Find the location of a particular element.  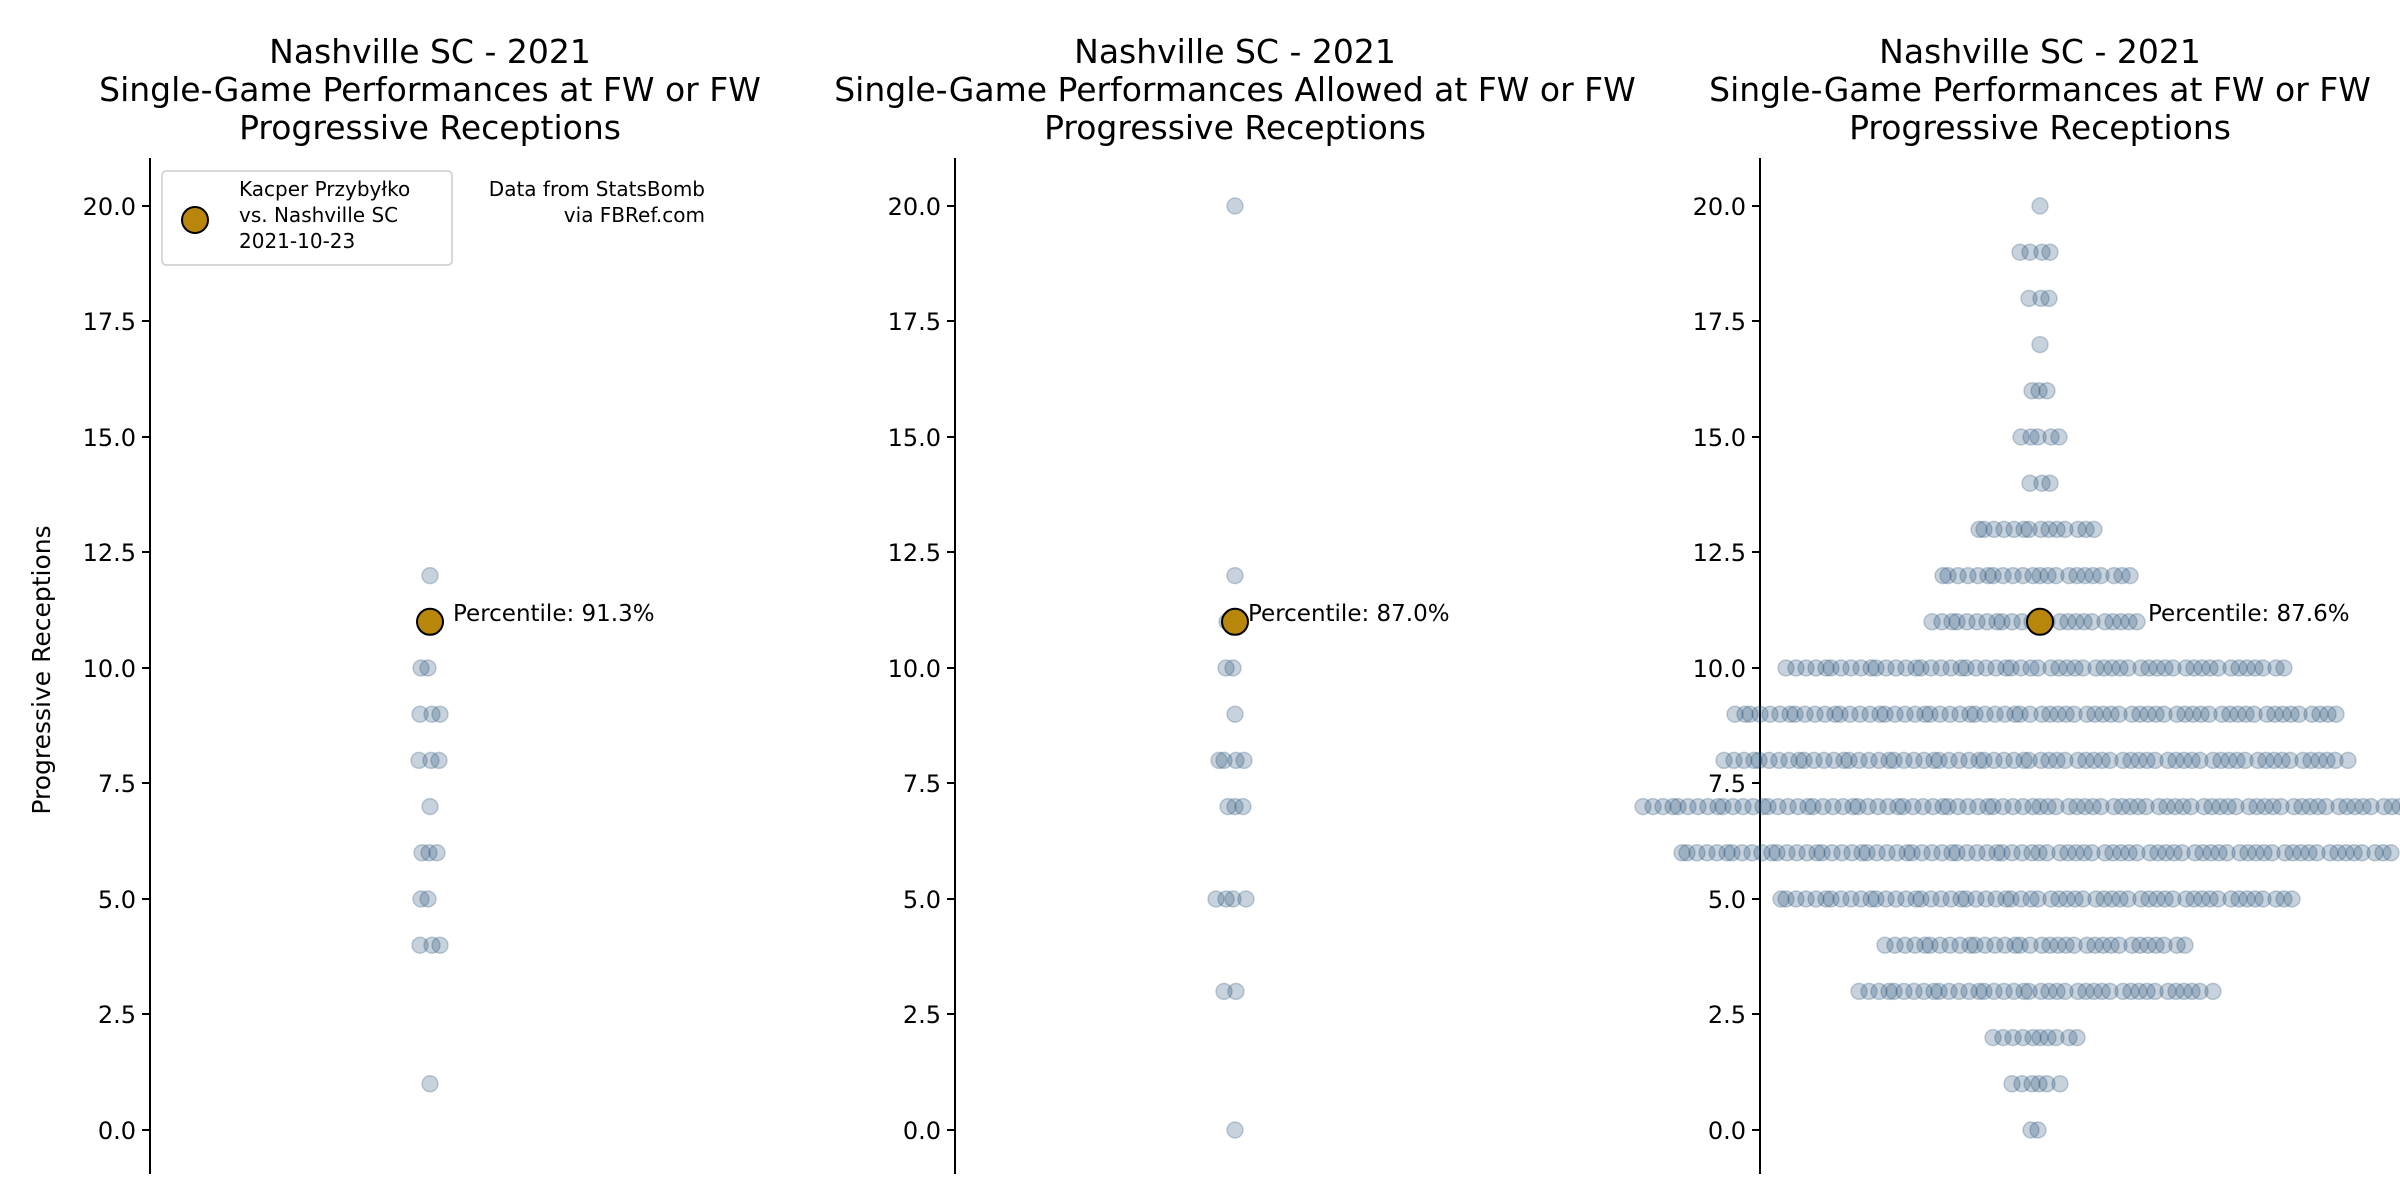

y-tick: 7.5 is located at coordinates (124, 784).